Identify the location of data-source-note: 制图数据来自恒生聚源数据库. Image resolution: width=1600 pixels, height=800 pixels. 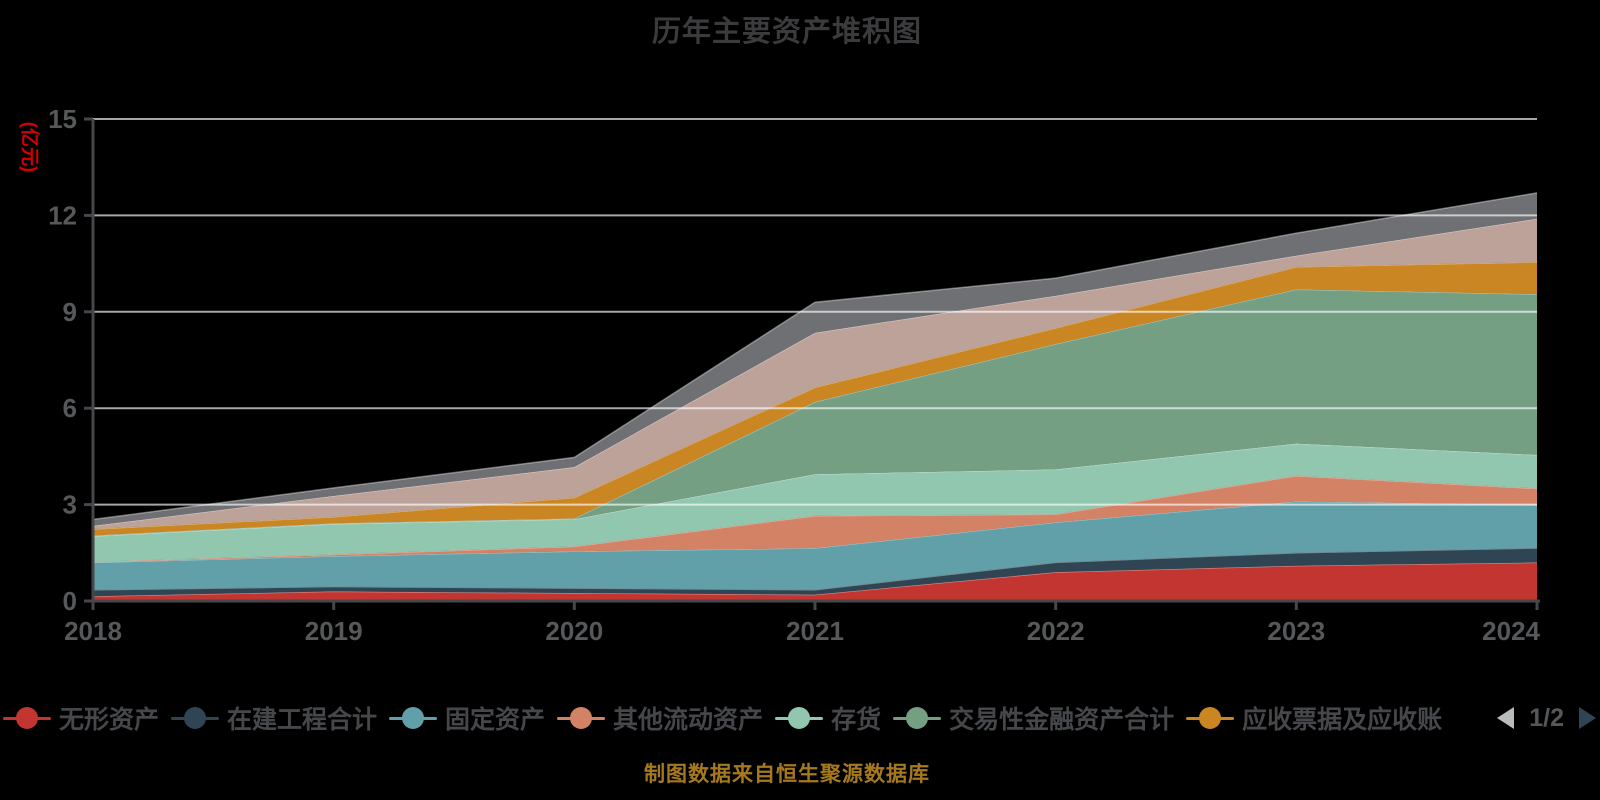
(787, 774).